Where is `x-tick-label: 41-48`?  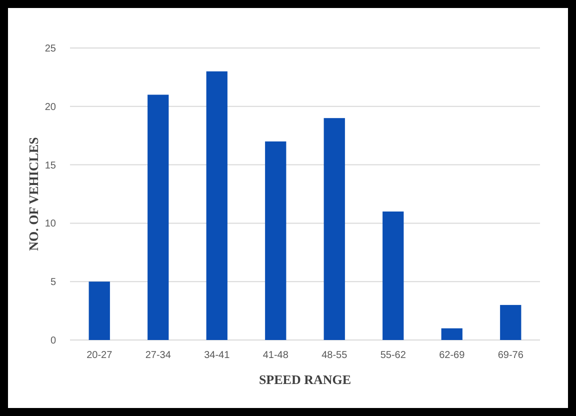 x-tick-label: 41-48 is located at coordinates (275, 355).